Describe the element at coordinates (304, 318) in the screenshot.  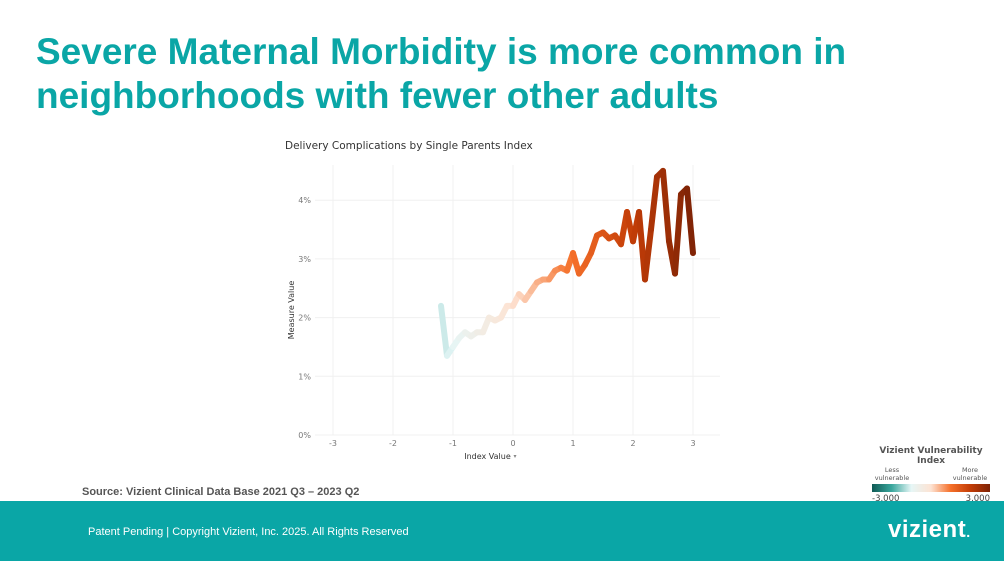
I see `y-tick-label: 2%` at that location.